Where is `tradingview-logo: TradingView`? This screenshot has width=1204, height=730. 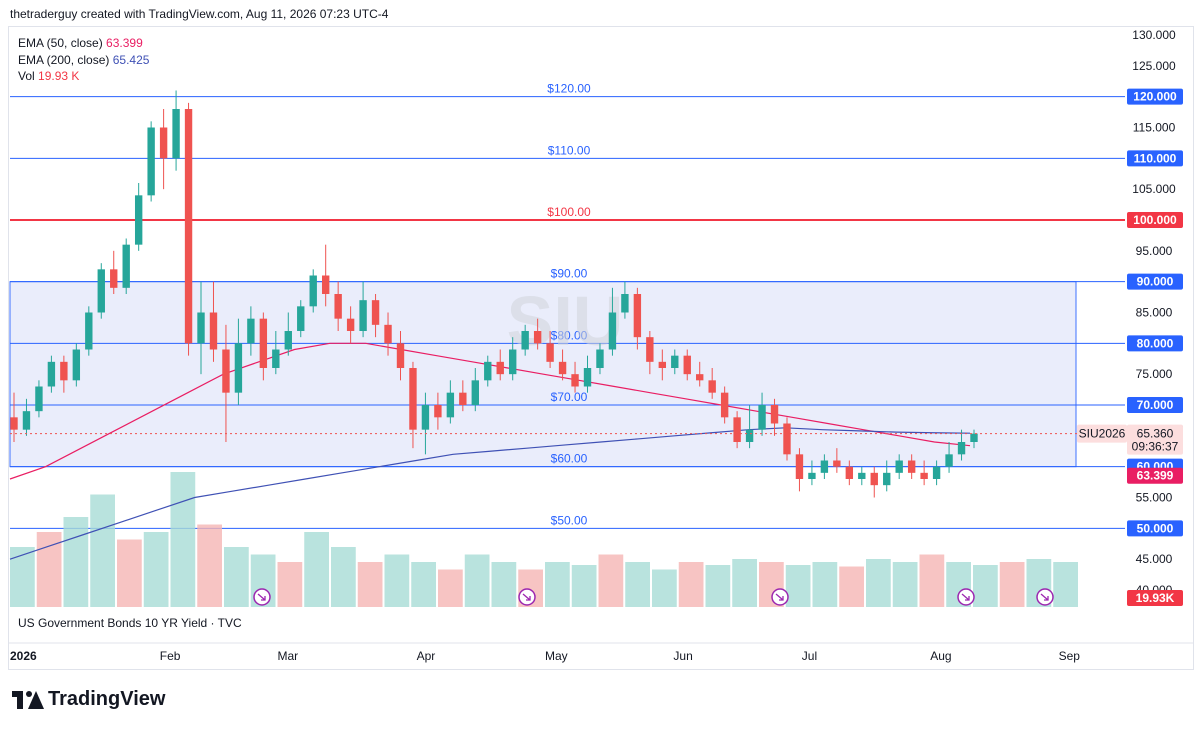 tradingview-logo: TradingView is located at coordinates (88, 699).